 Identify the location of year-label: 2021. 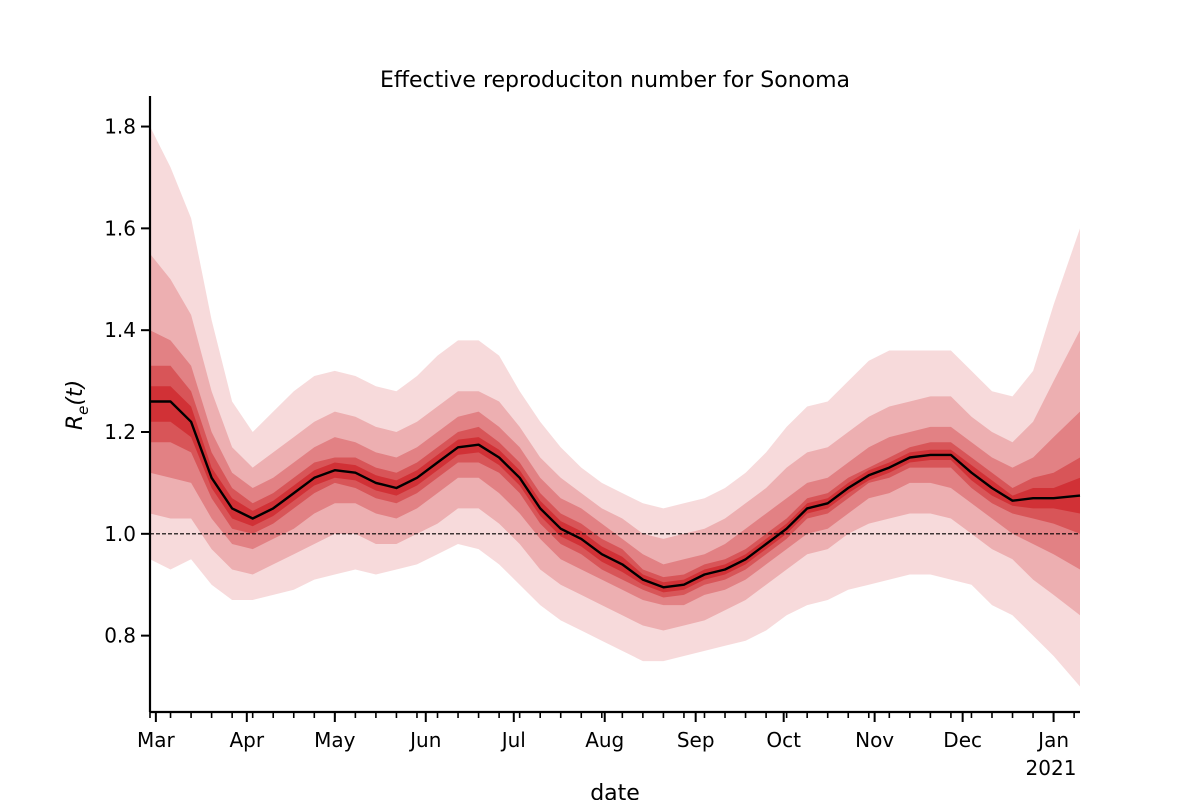
(1051, 768).